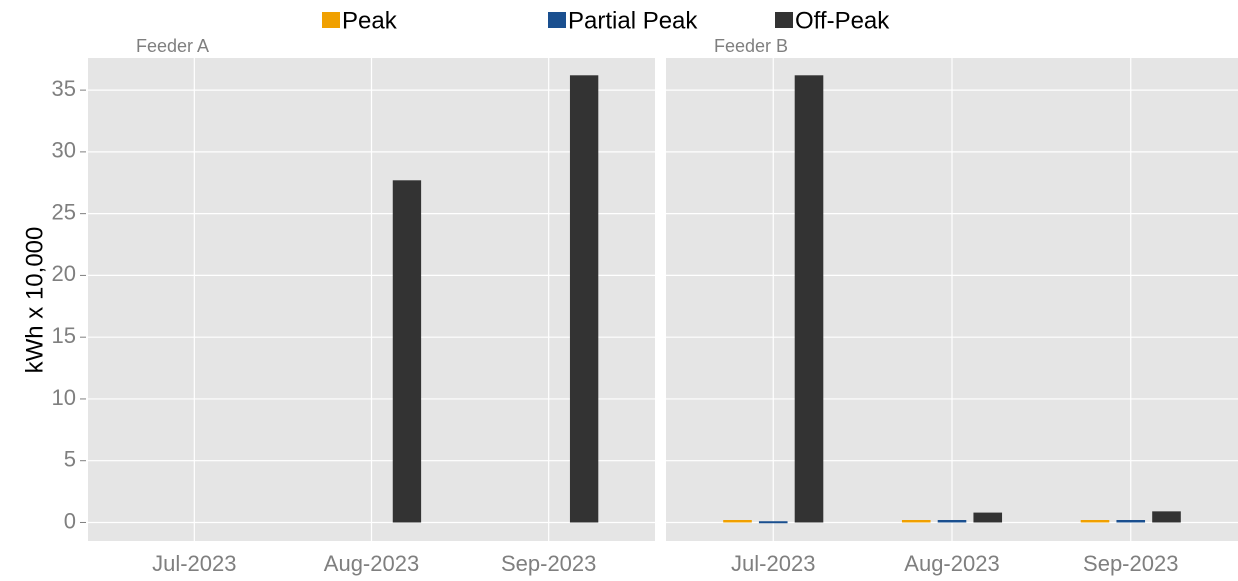  Describe the element at coordinates (842, 20) in the screenshot. I see `legend-label: Off-Peak` at that location.